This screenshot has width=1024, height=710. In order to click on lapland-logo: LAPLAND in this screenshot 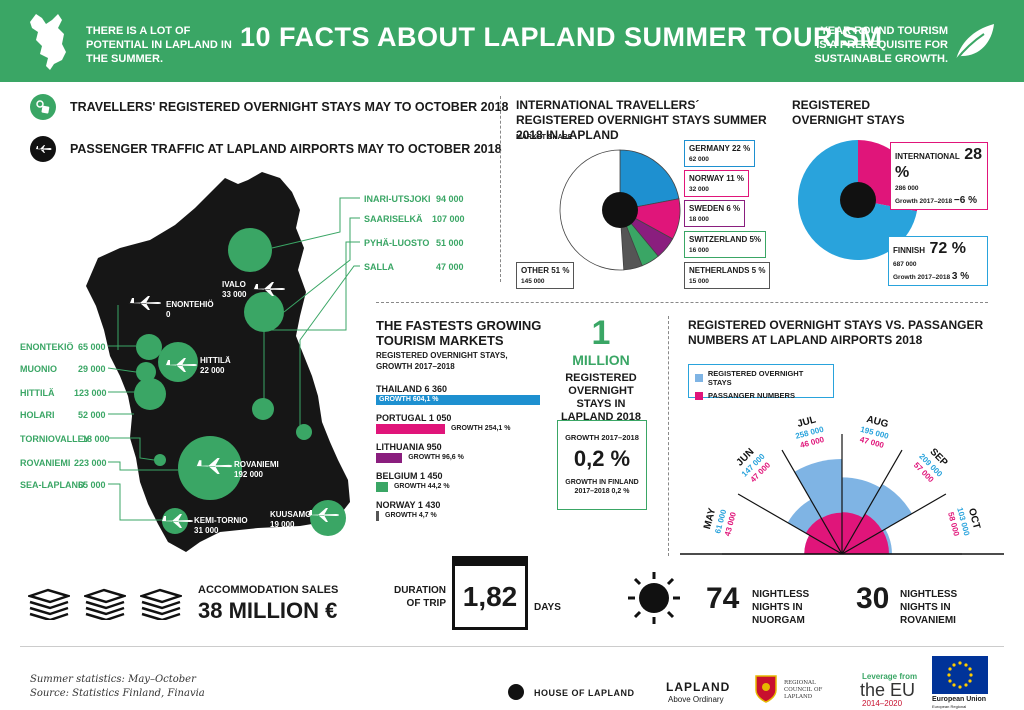, I will do `click(698, 687)`.